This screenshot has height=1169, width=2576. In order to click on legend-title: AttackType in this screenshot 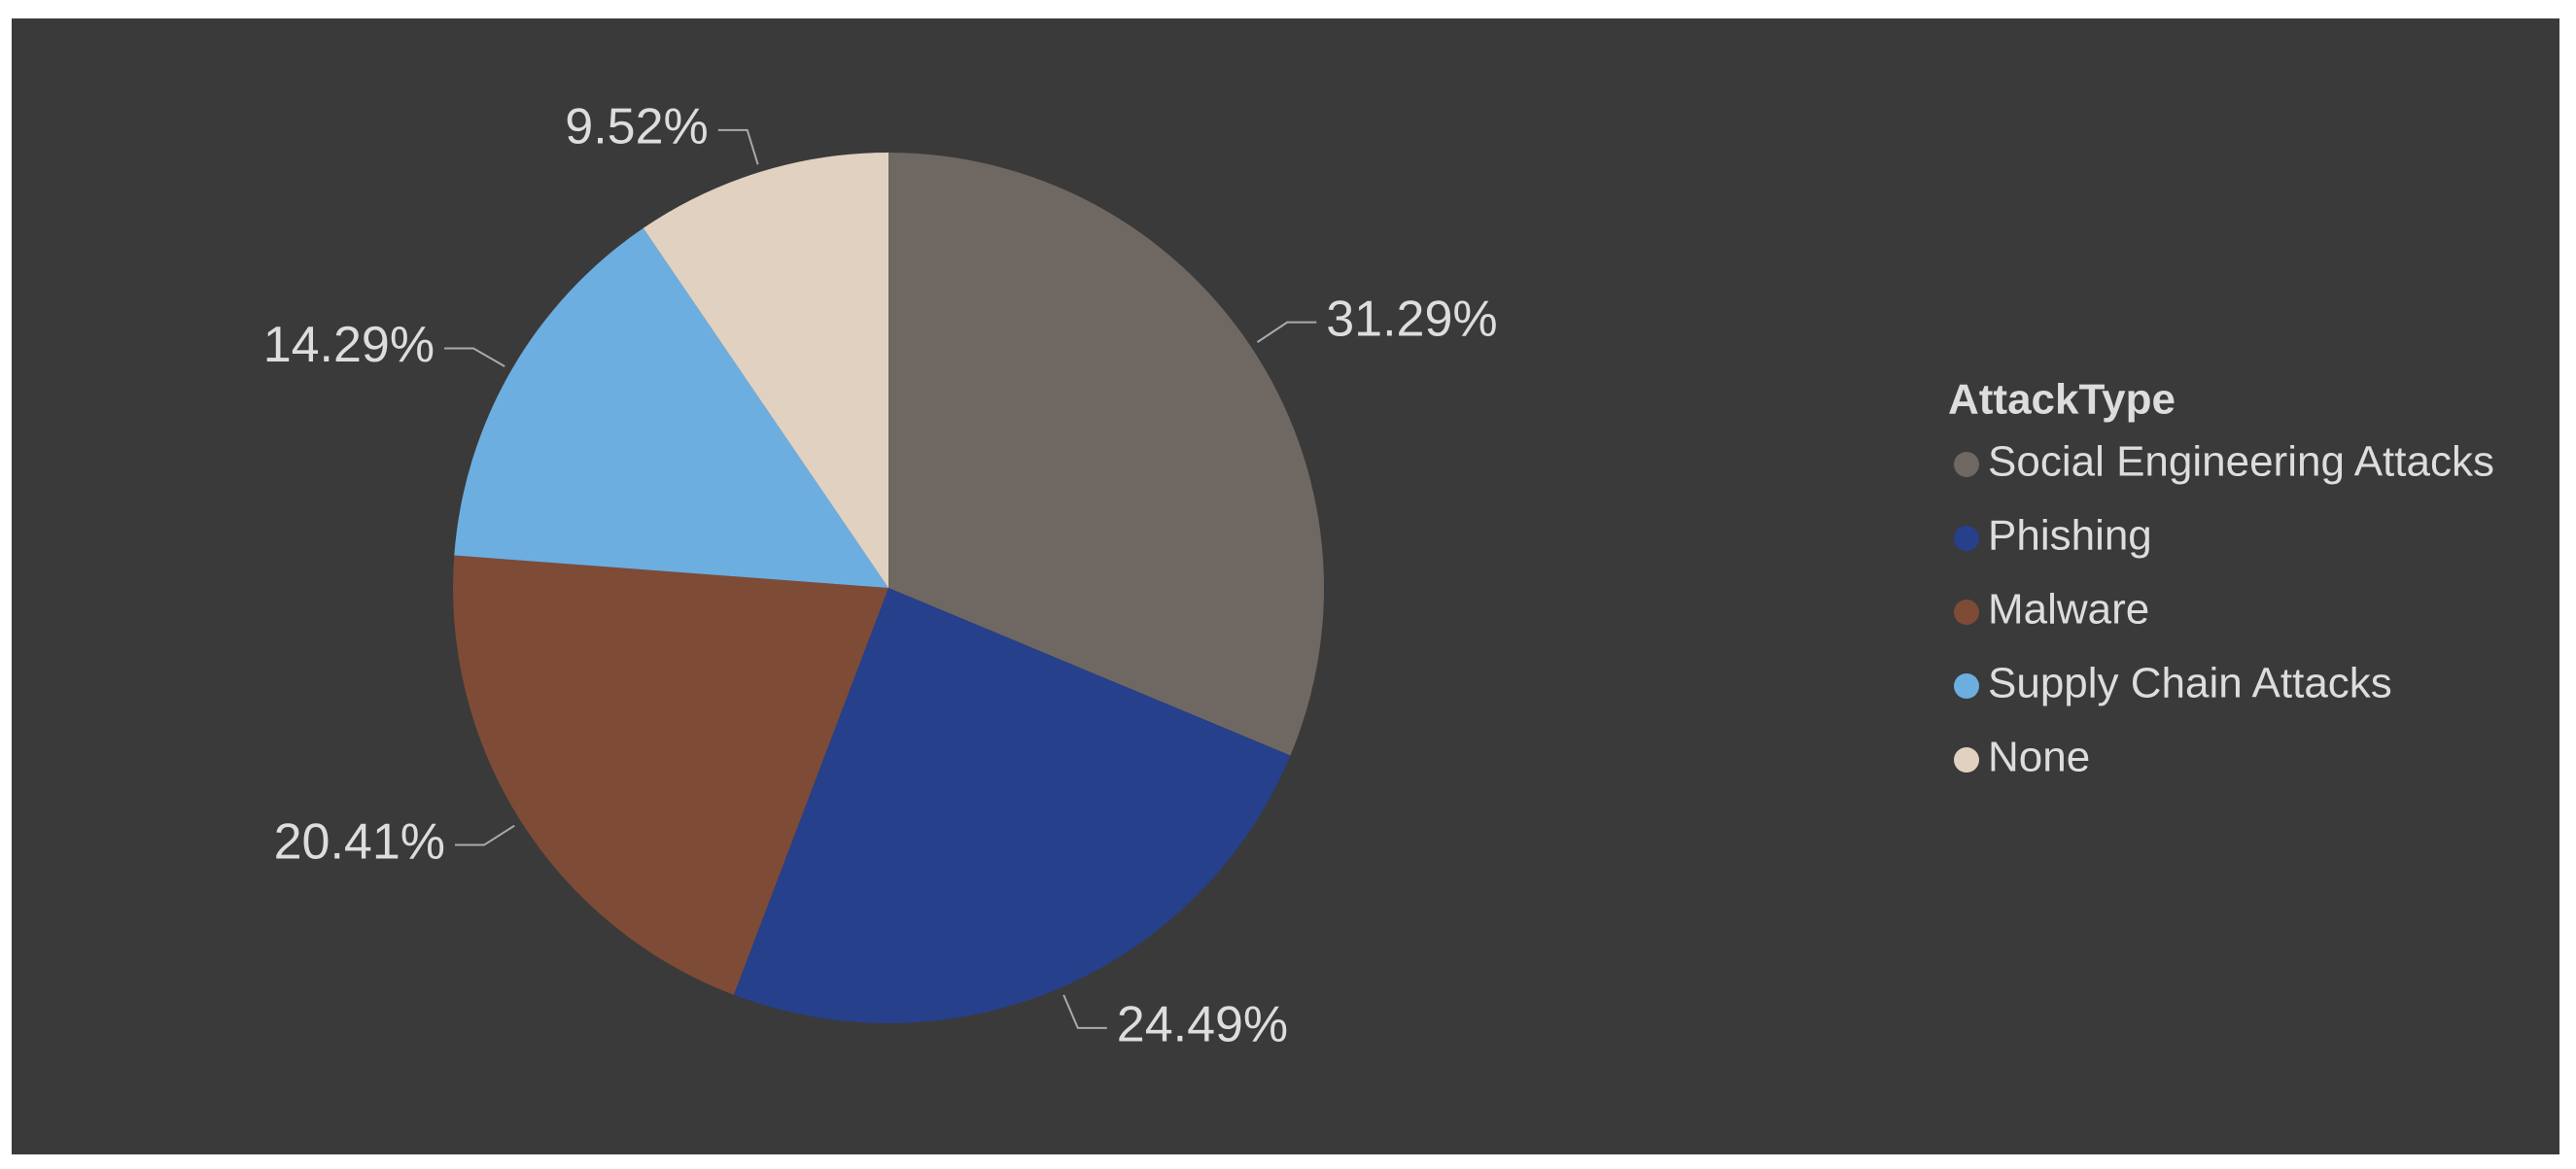, I will do `click(2062, 400)`.